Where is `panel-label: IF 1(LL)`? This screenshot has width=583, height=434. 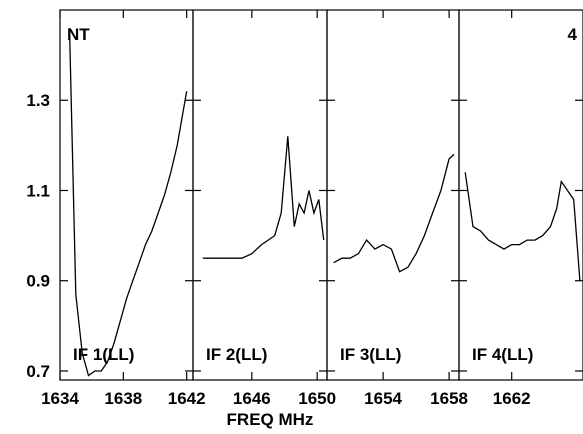
panel-label: IF 1(LL) is located at coordinates (103, 354).